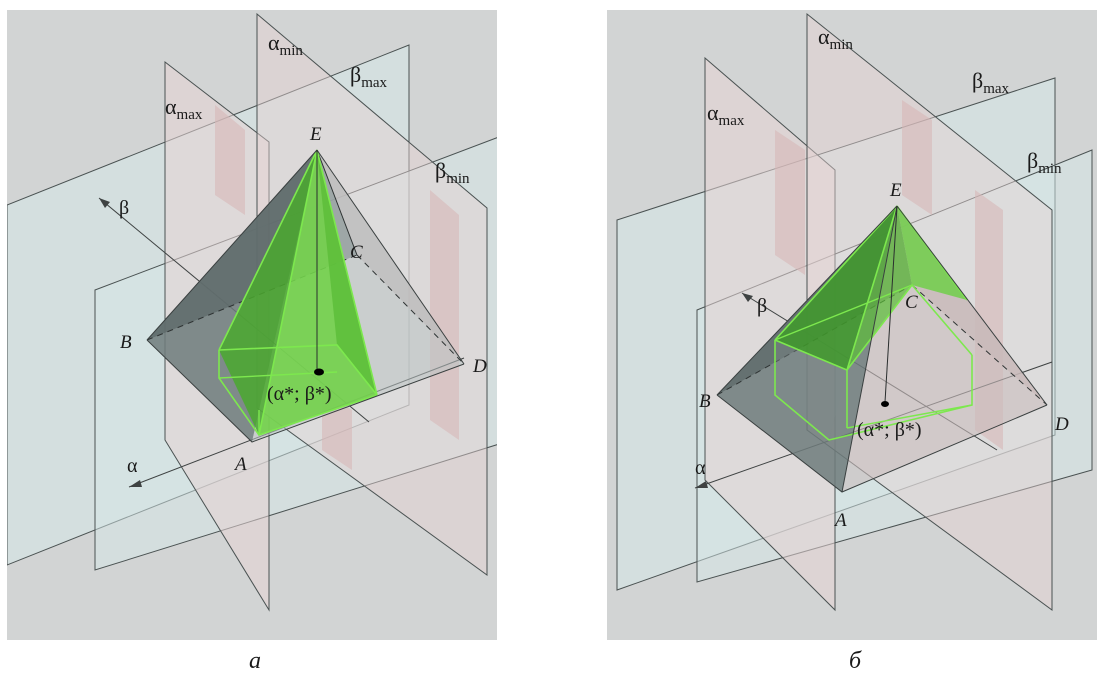 The height and width of the screenshot is (684, 1105). What do you see at coordinates (891, 304) in the screenshot?
I see `pyramid-height` at bounding box center [891, 304].